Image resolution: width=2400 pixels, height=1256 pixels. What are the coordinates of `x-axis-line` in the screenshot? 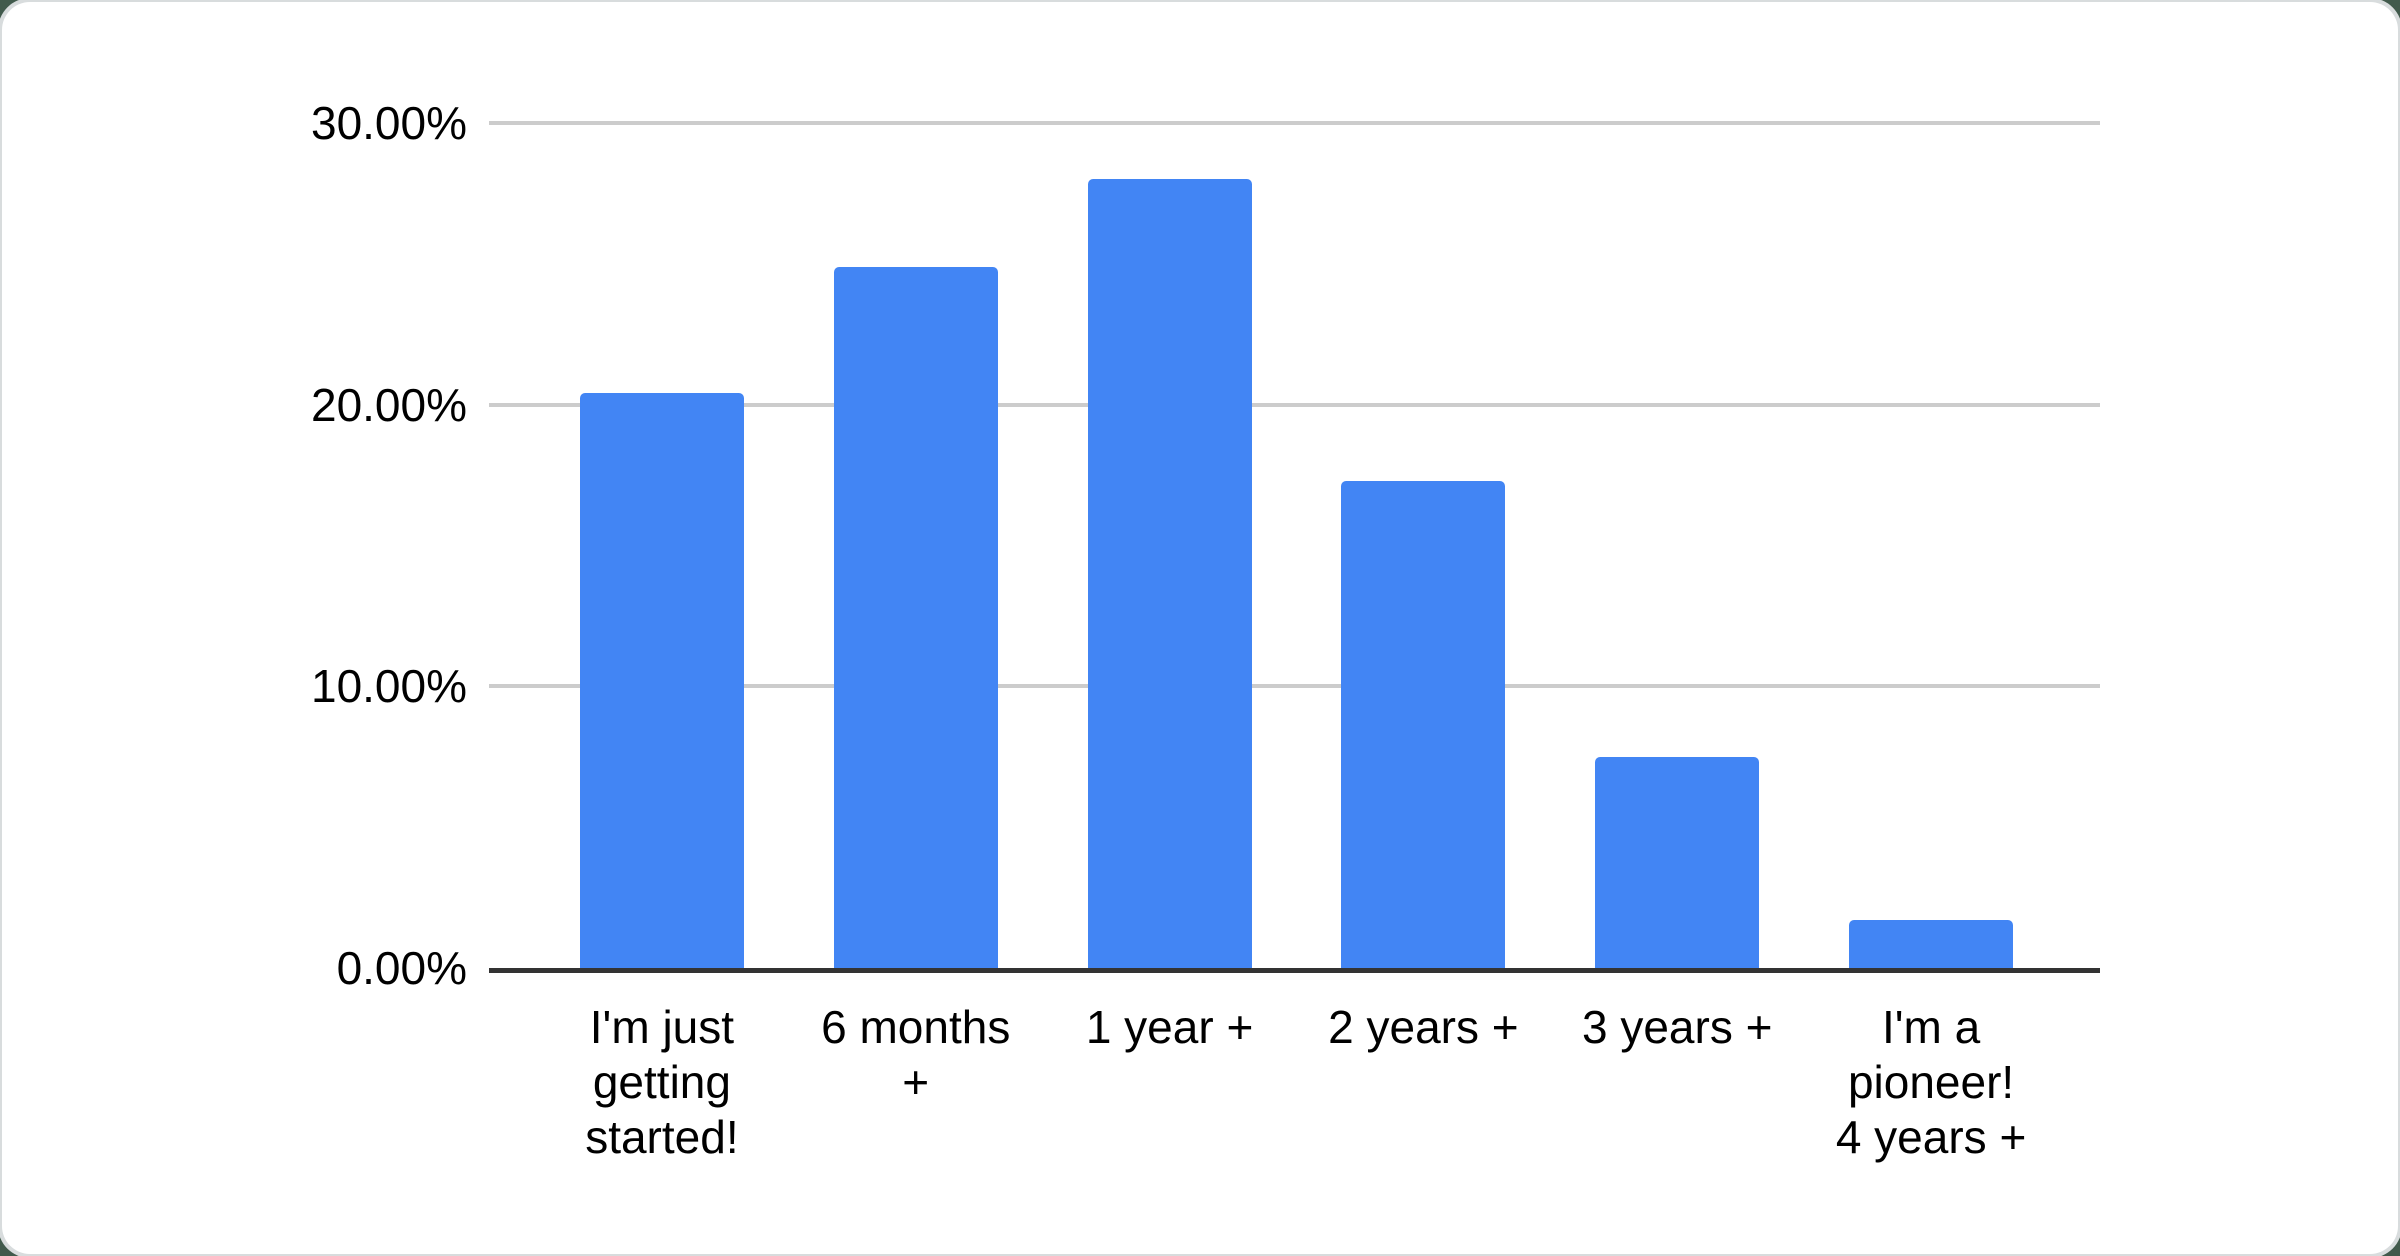 It's located at (1294, 970).